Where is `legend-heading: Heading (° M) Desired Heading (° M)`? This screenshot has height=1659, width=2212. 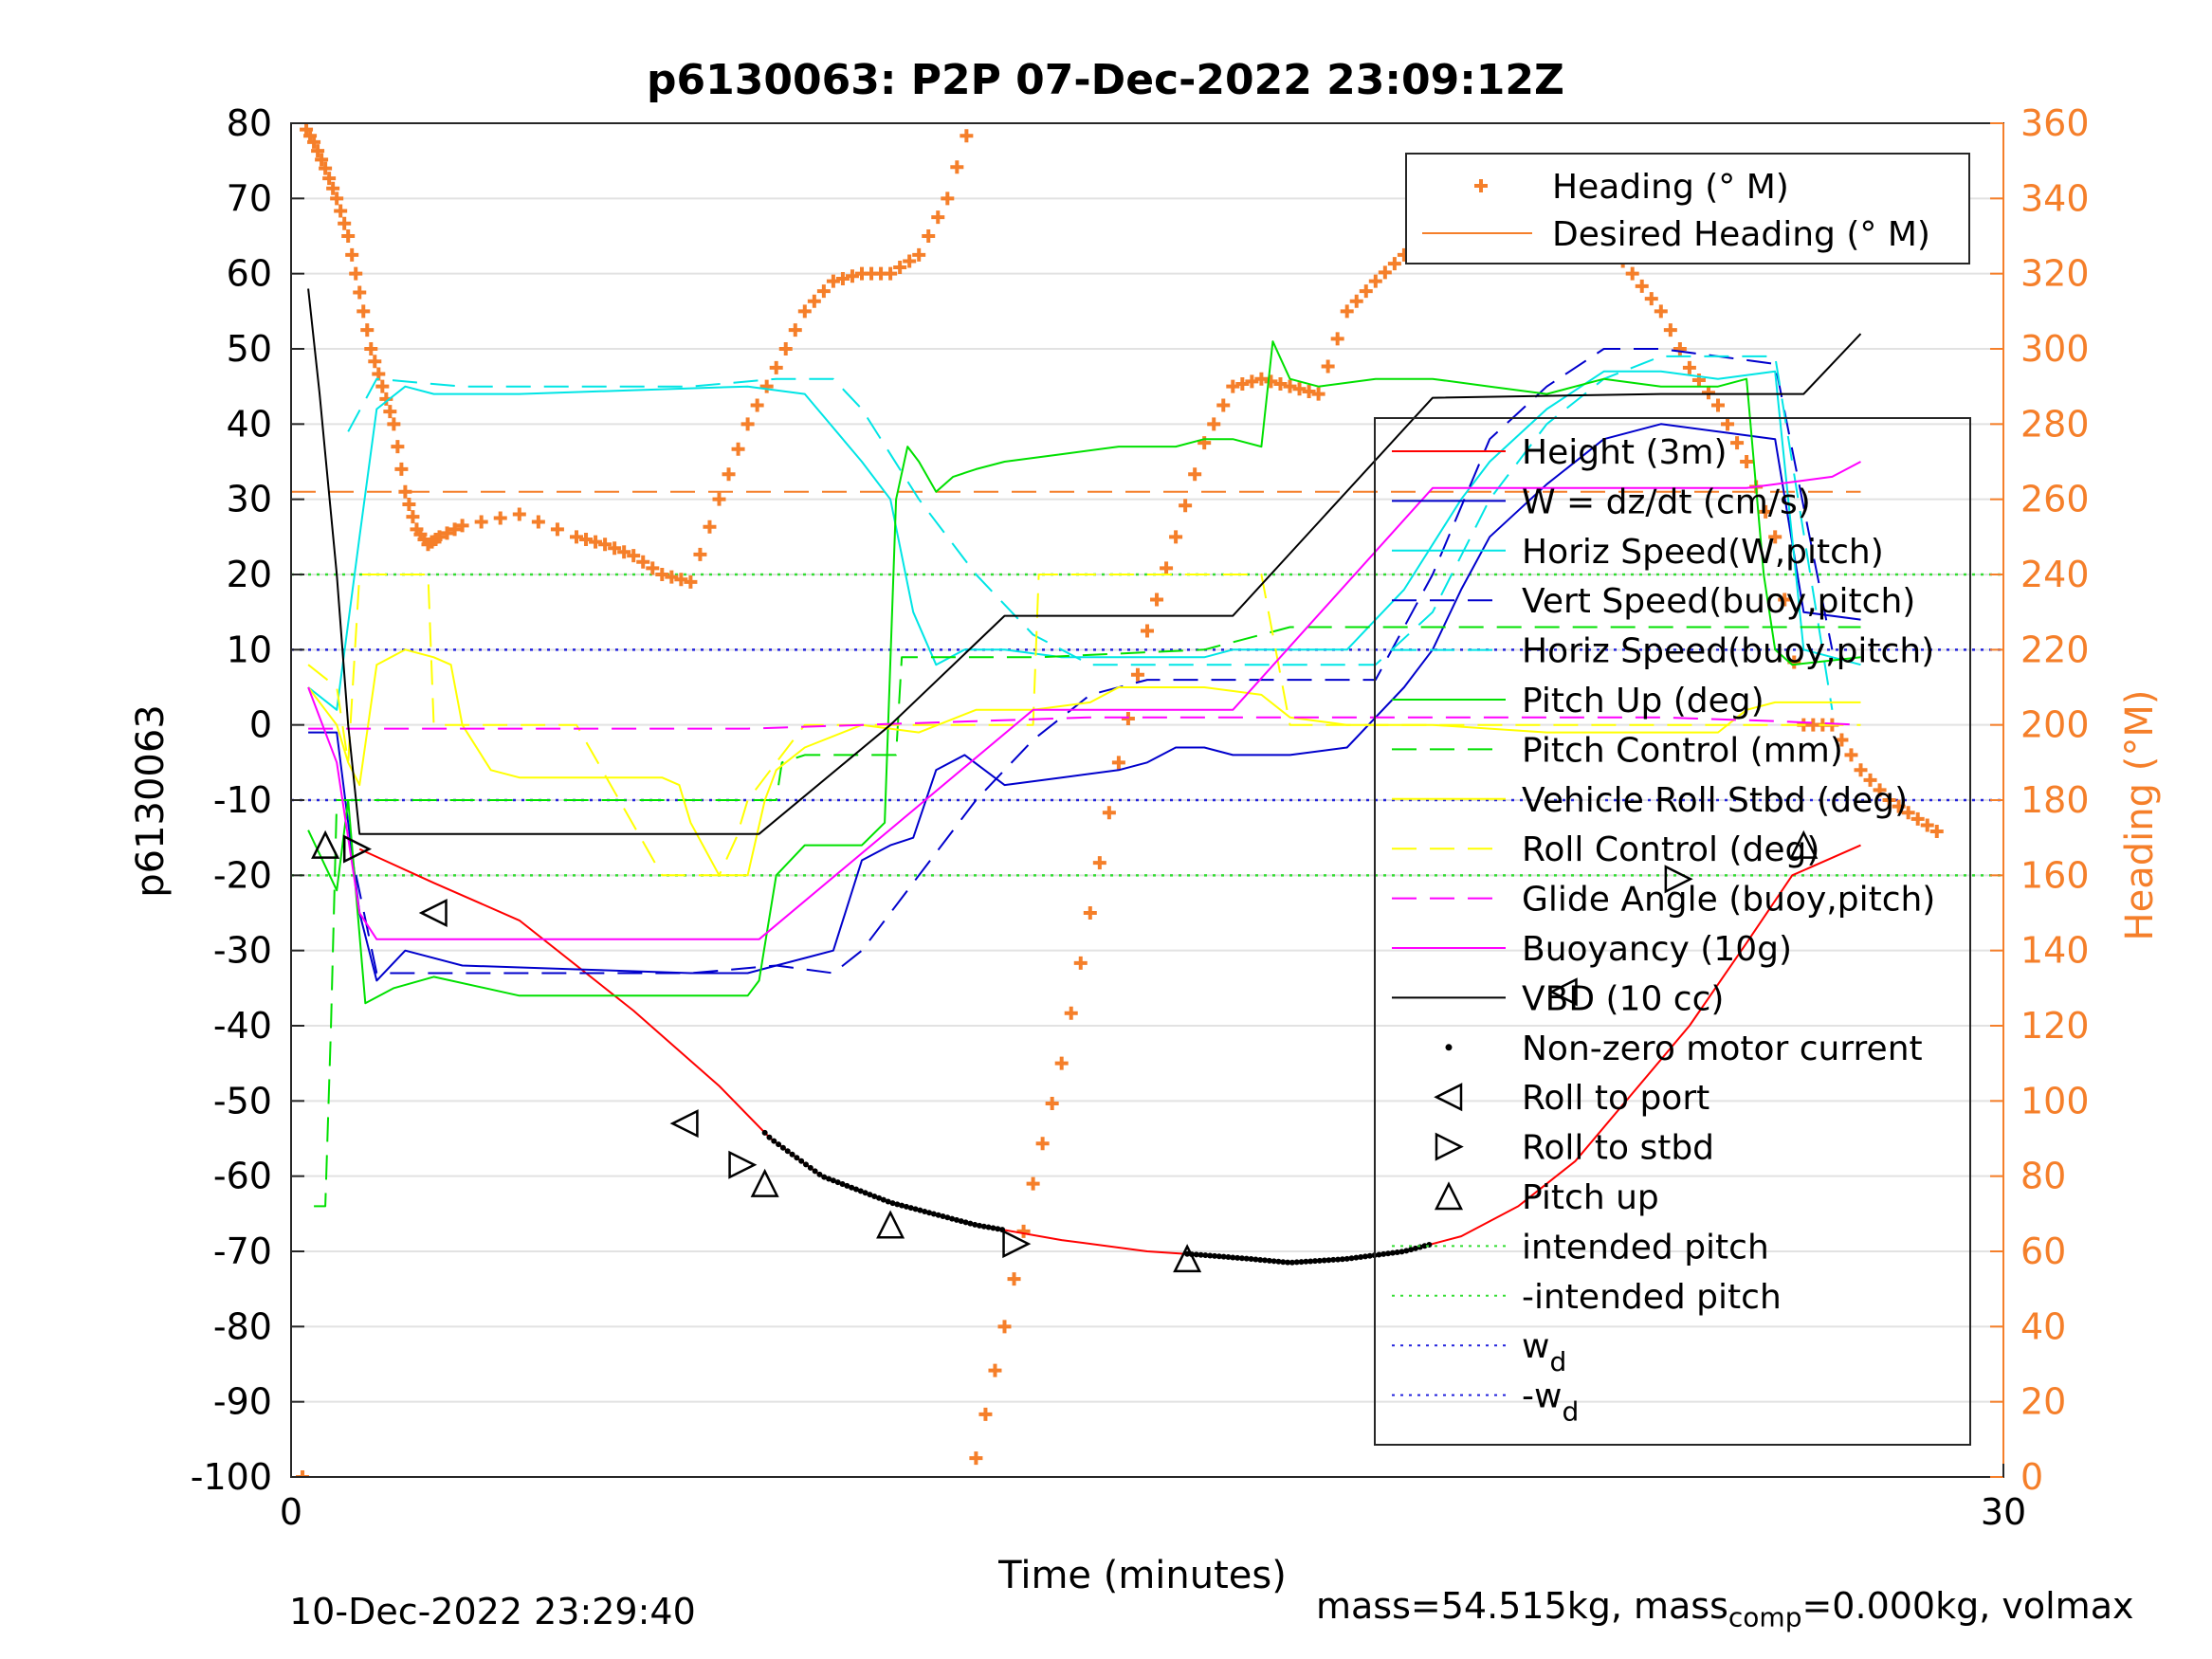 legend-heading: Heading (° M) Desired Heading (° M) is located at coordinates (1687, 208).